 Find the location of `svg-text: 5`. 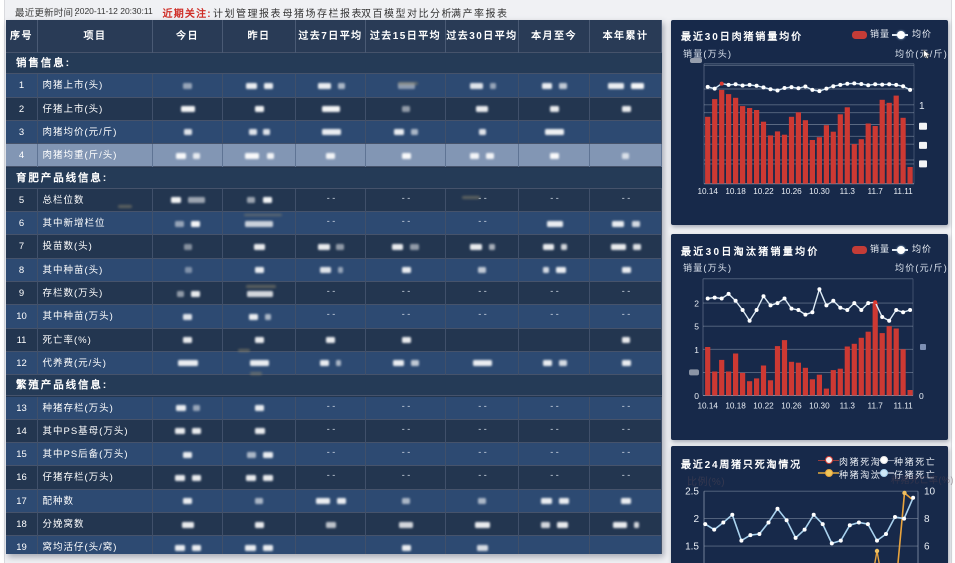

svg-text: 5 is located at coordinates (696, 327).